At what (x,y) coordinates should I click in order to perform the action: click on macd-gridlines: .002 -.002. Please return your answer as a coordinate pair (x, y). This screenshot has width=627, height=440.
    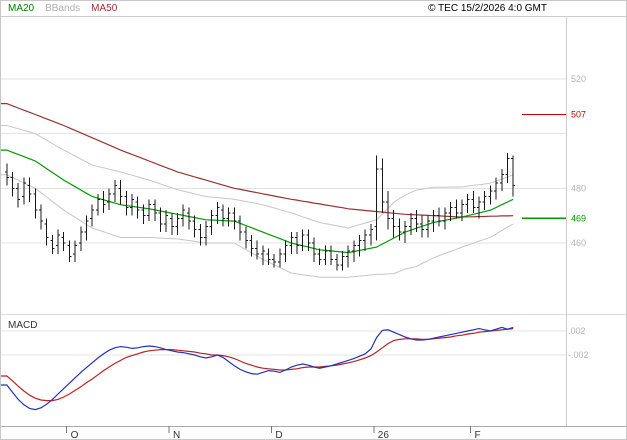
    Looking at the image, I should click on (295, 343).